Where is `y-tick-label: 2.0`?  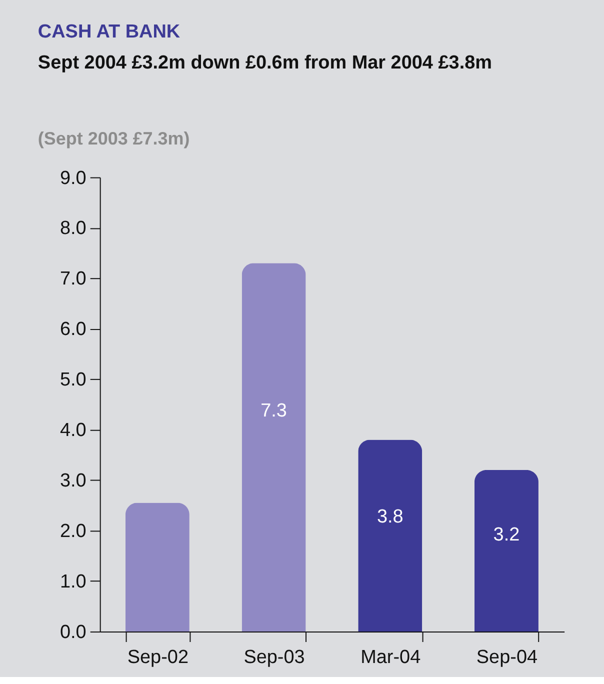 y-tick-label: 2.0 is located at coordinates (73, 531).